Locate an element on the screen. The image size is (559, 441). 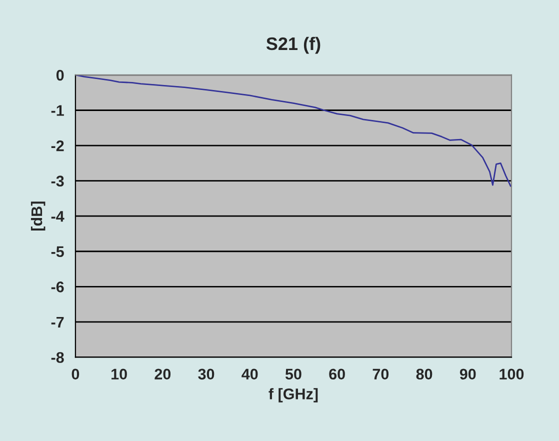
y-tick-label: 0 is located at coordinates (60, 75).